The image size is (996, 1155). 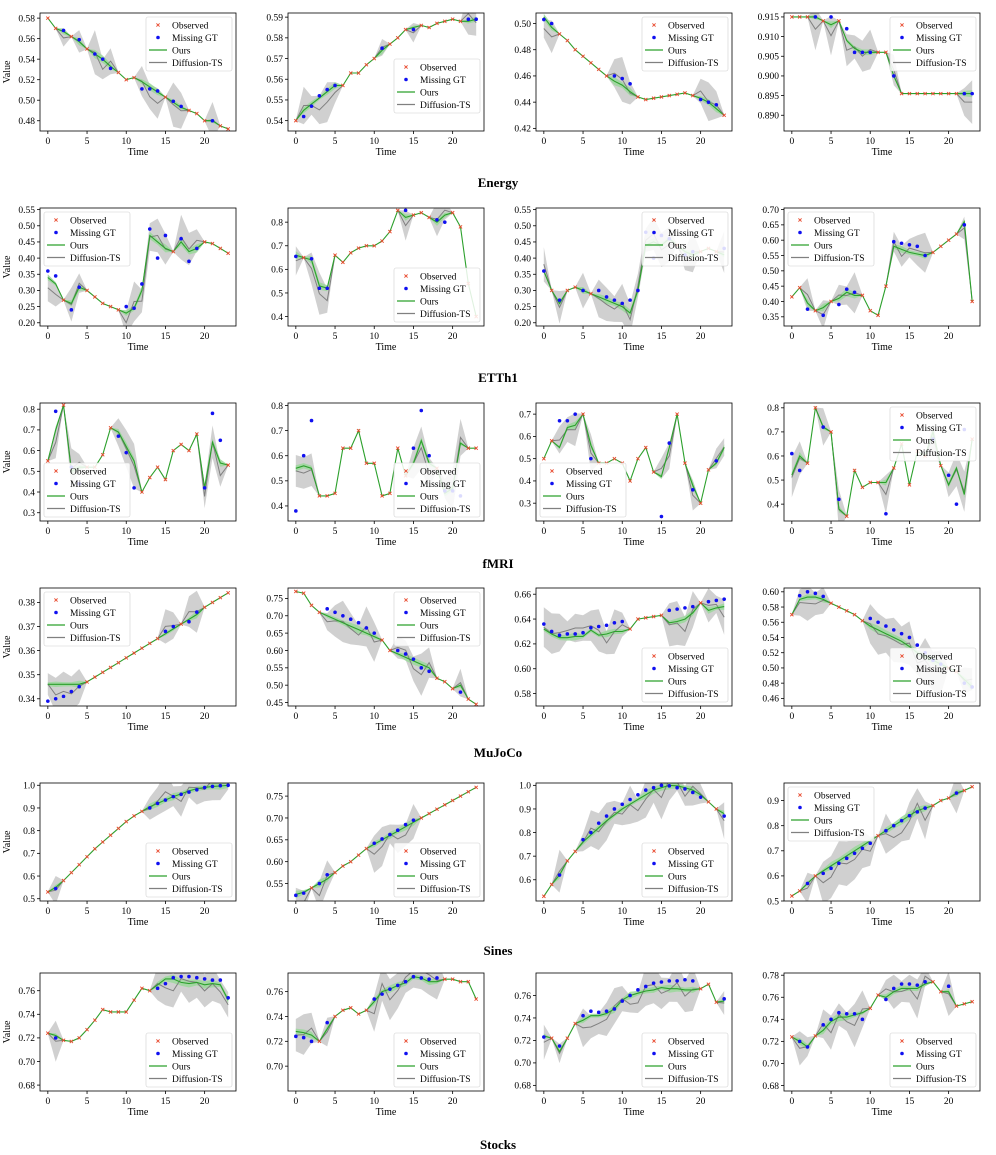 What do you see at coordinates (26, 628) in the screenshot?
I see `y-tick-label: 0.37` at bounding box center [26, 628].